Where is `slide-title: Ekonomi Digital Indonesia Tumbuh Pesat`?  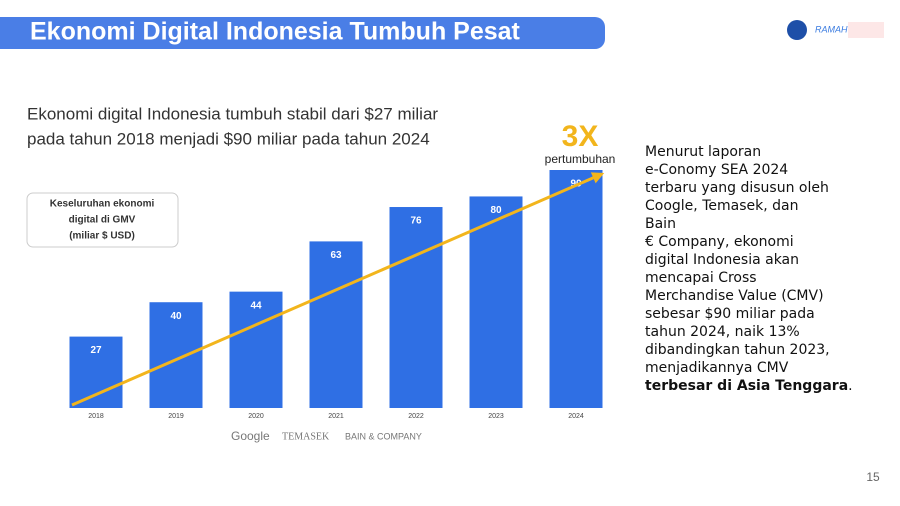 slide-title: Ekonomi Digital Indonesia Tumbuh Pesat is located at coordinates (275, 32).